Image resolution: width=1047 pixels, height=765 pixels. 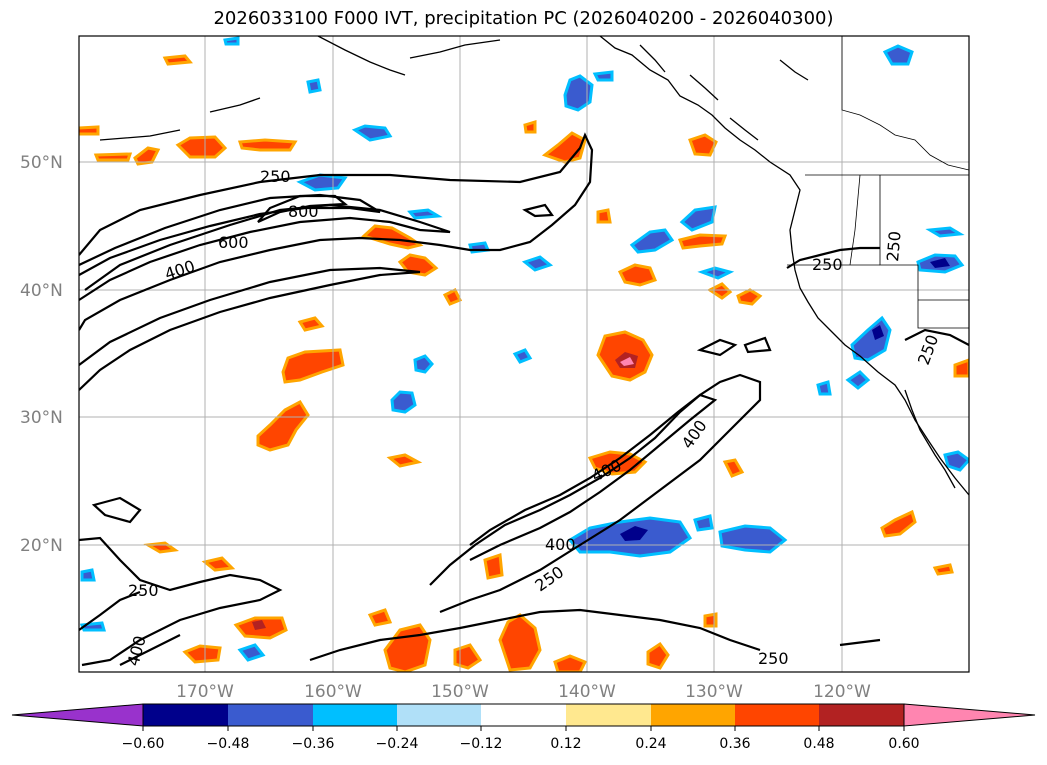 I want to click on lat-label: 30°N, so click(x=41, y=418).